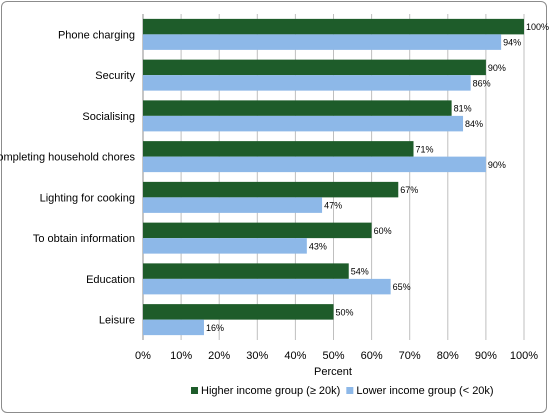 Image resolution: width=550 pixels, height=416 pixels. I want to click on data-label-higher-5: 60%, so click(383, 231).